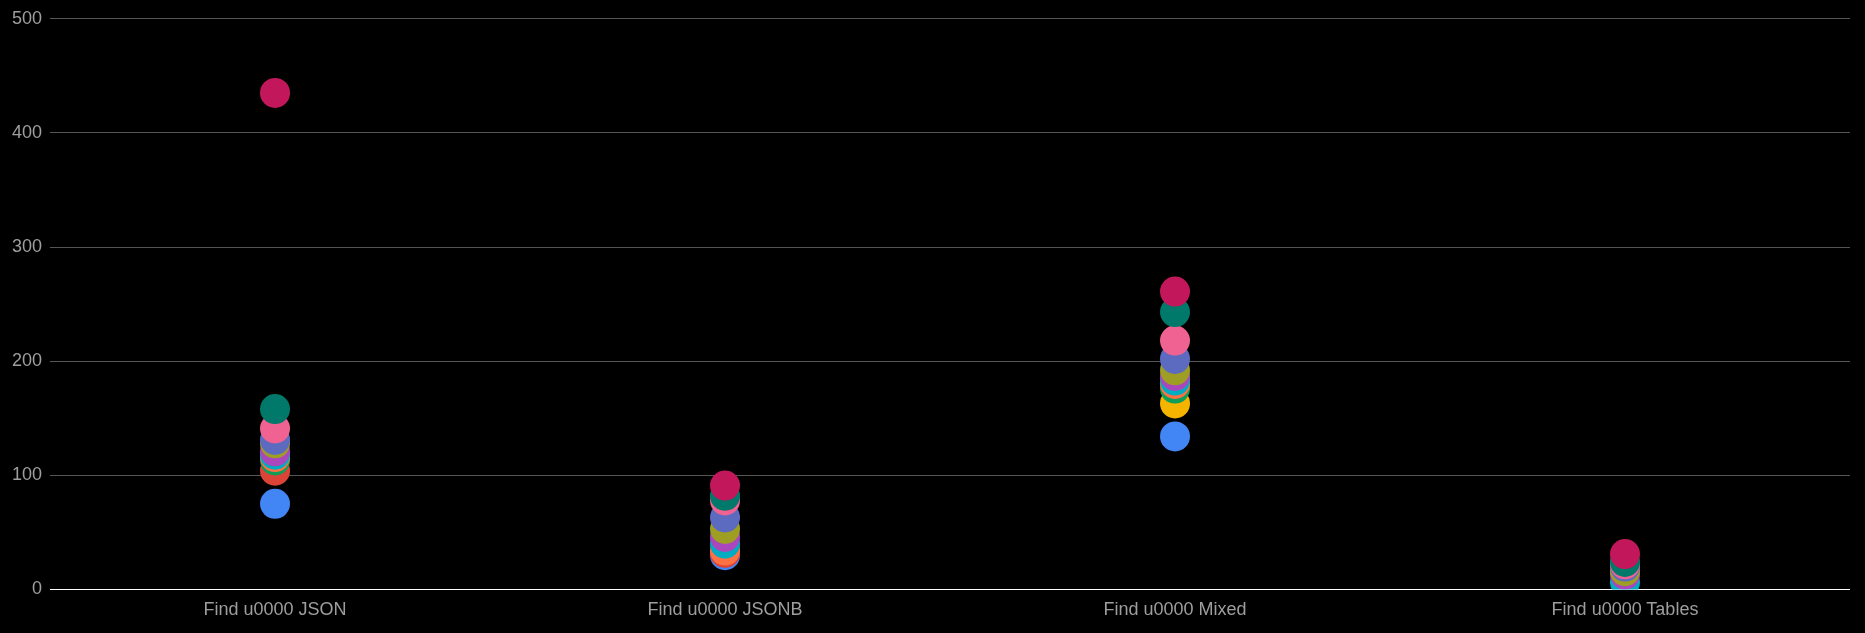  What do you see at coordinates (27, 17) in the screenshot?
I see `y-tick-label: 500` at bounding box center [27, 17].